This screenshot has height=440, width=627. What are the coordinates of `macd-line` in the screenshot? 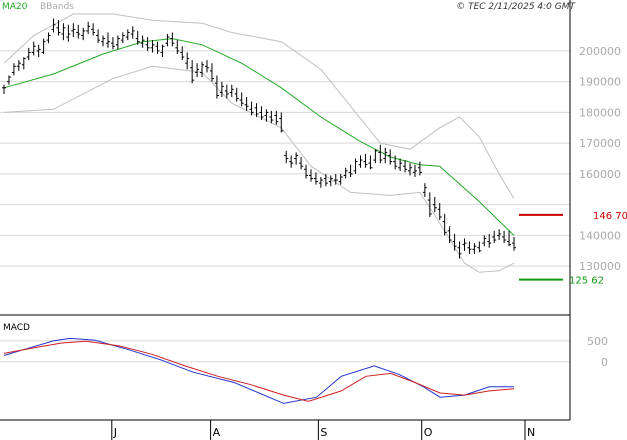 It's located at (258, 370).